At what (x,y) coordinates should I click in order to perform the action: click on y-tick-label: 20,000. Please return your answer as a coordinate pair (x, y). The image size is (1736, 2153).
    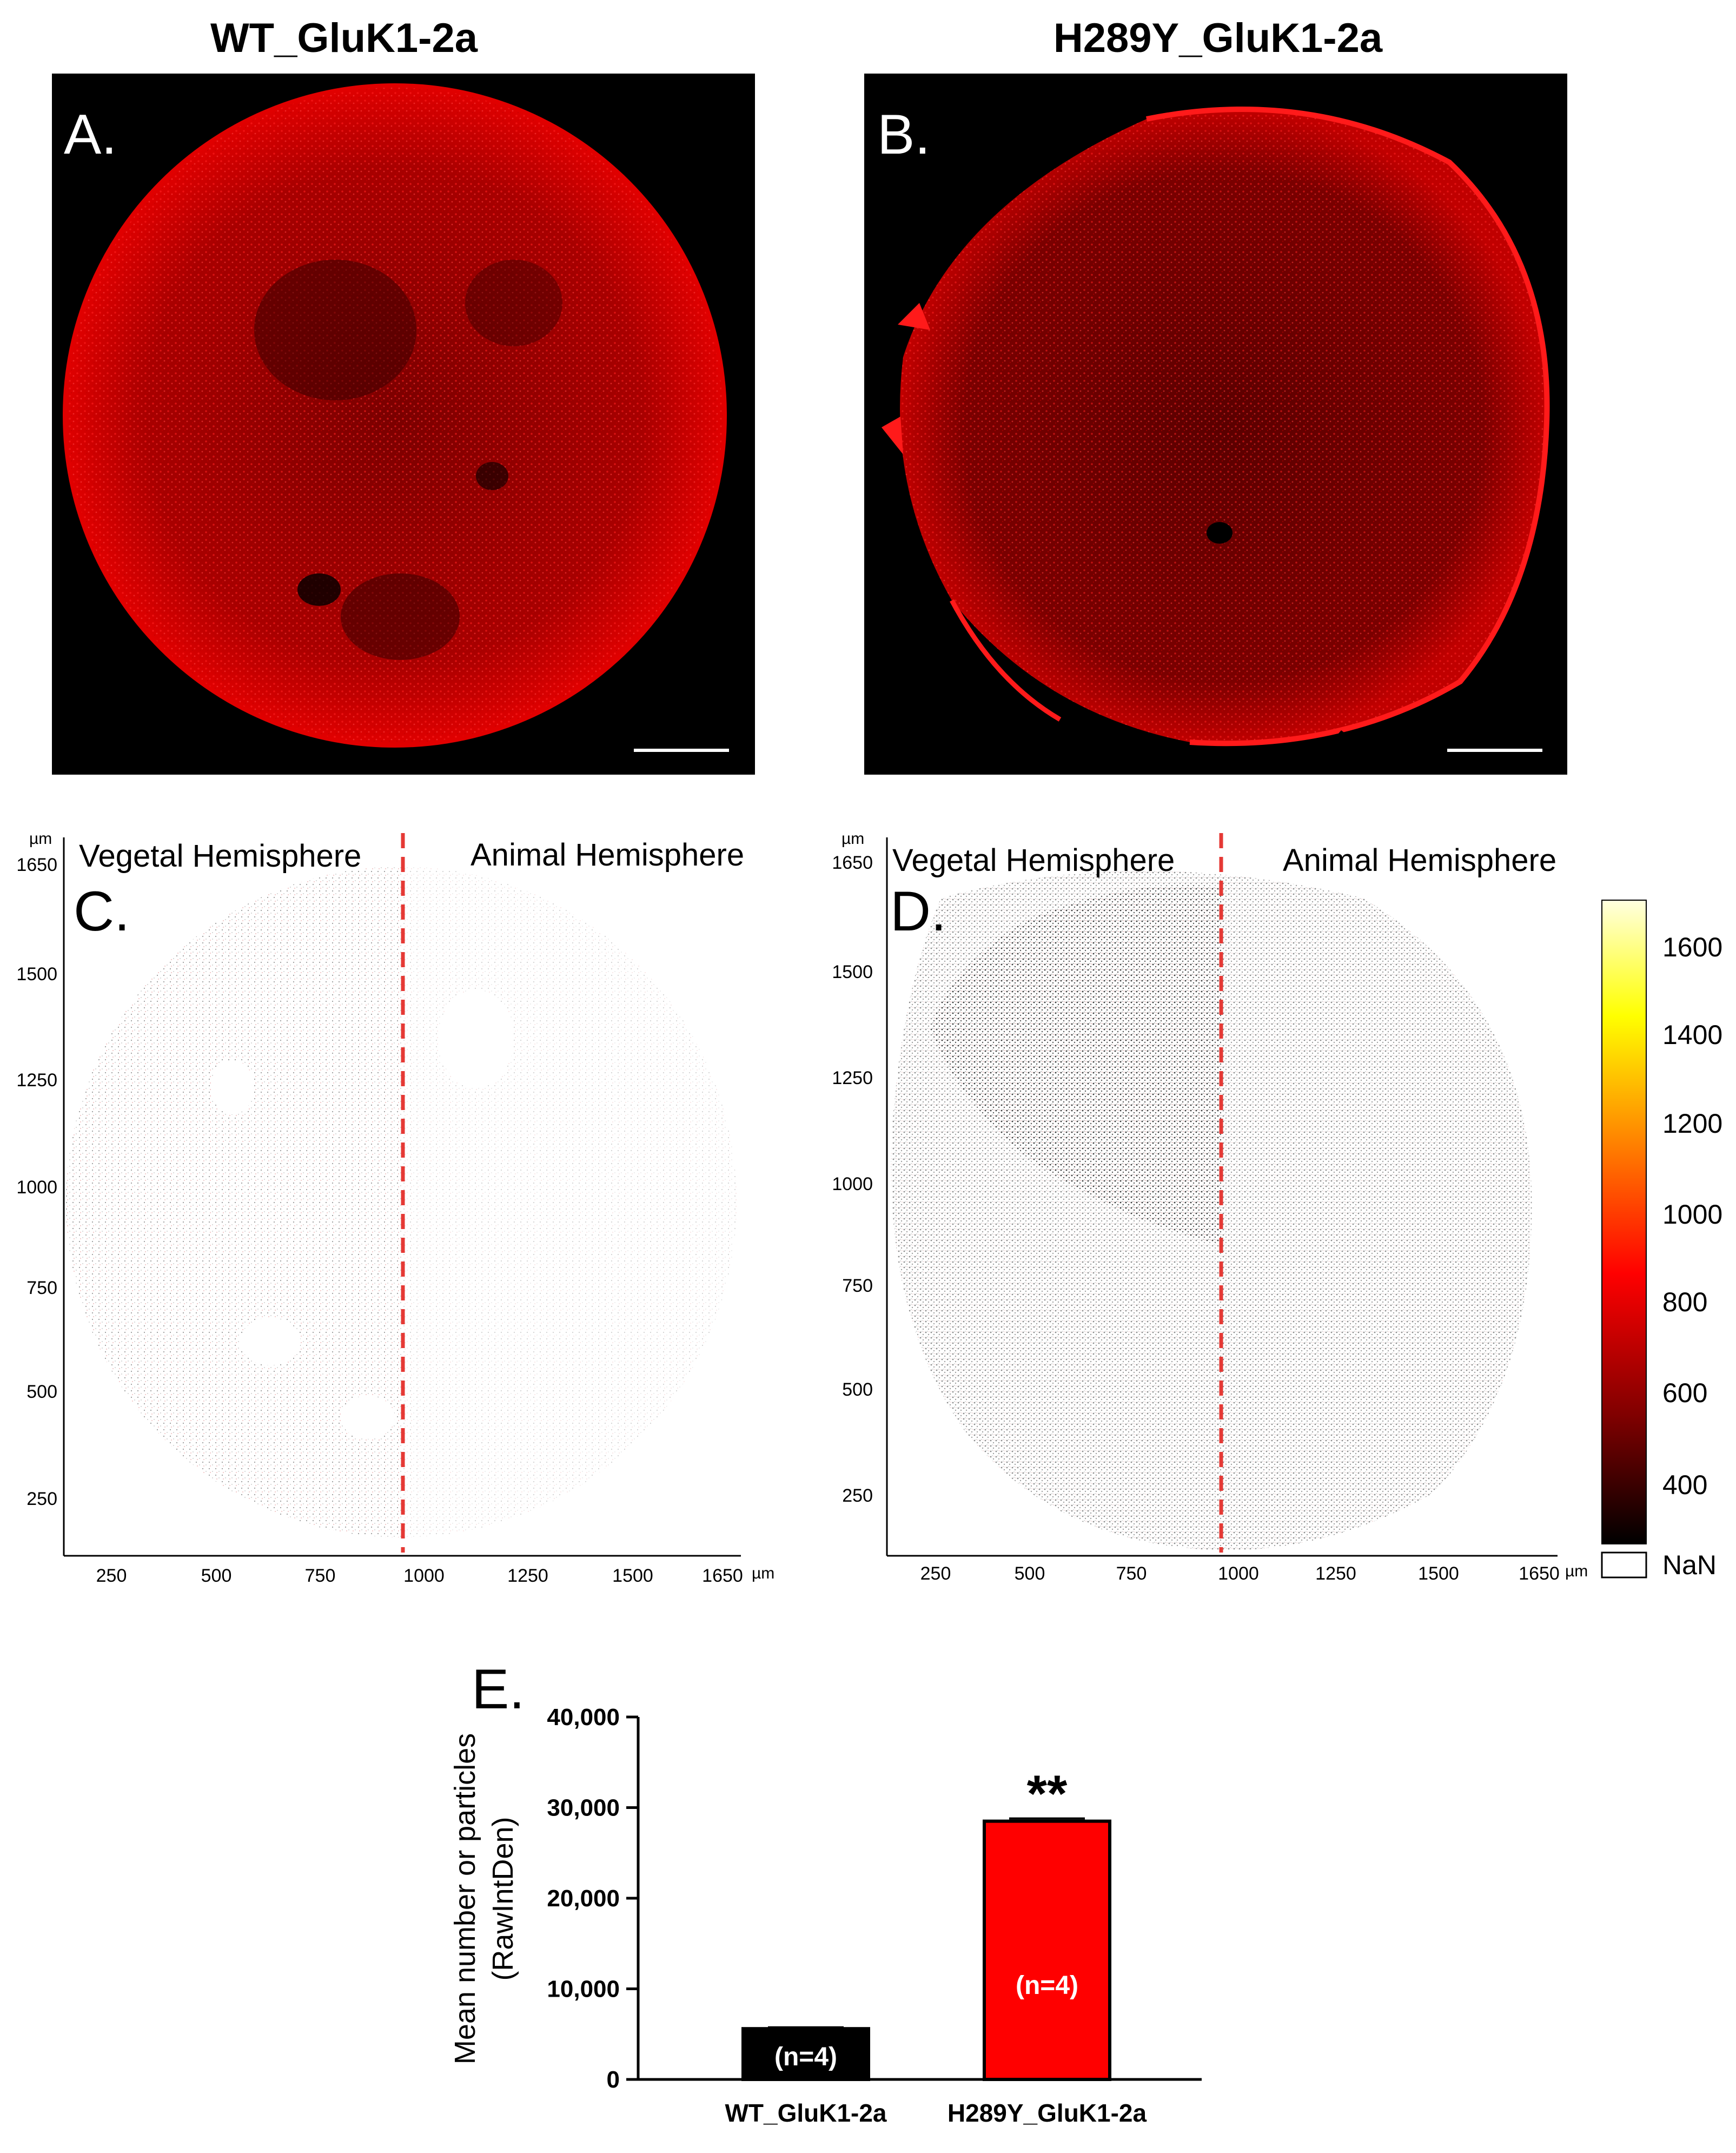
    Looking at the image, I should click on (583, 1898).